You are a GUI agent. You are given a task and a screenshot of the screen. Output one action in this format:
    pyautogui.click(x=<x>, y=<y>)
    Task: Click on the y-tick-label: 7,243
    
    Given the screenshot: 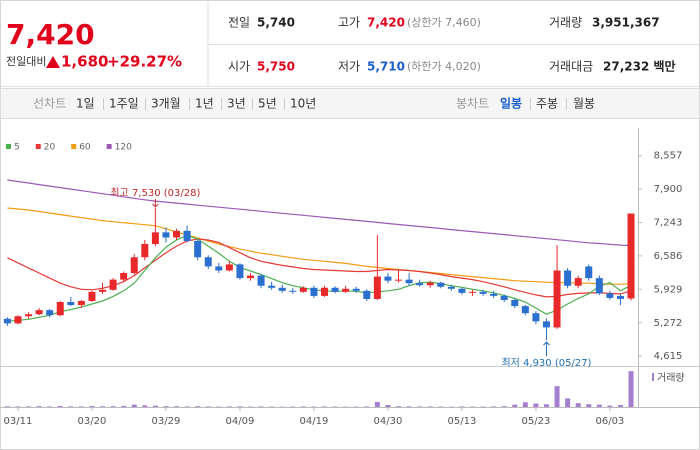 What is the action you would take?
    pyautogui.click(x=668, y=223)
    